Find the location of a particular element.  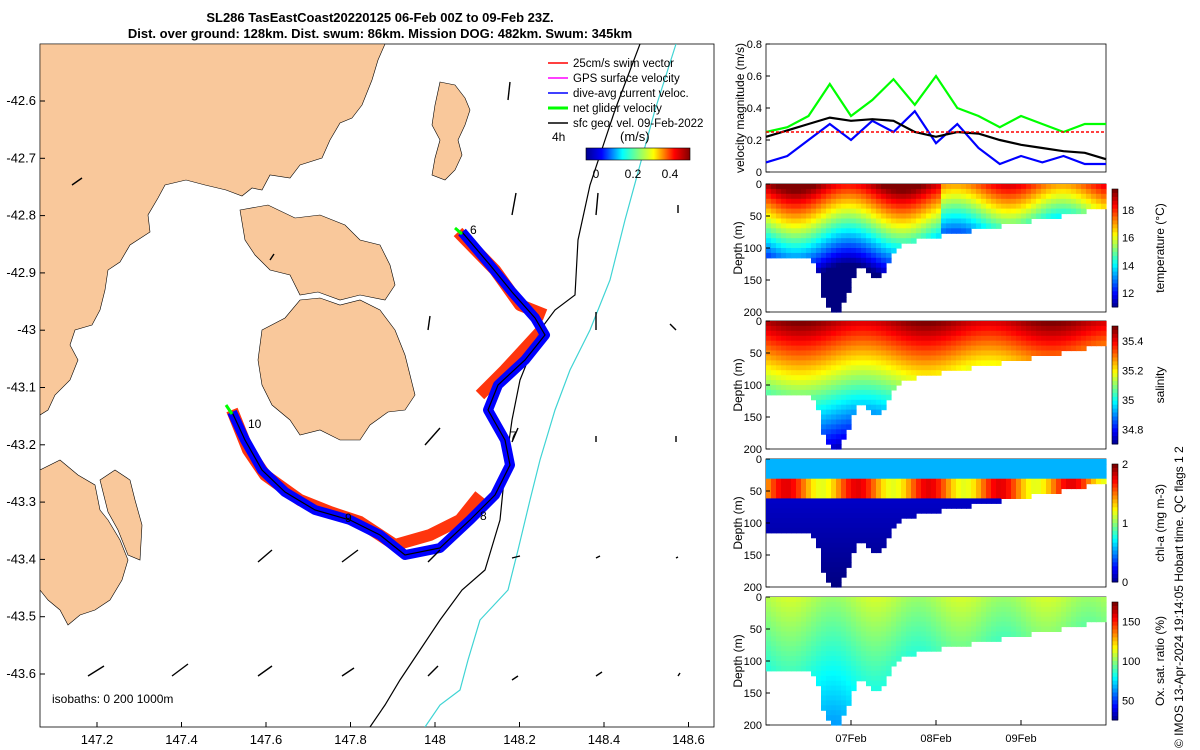

heatmap-x-tick-label: 09Feb is located at coordinates (1020, 739).